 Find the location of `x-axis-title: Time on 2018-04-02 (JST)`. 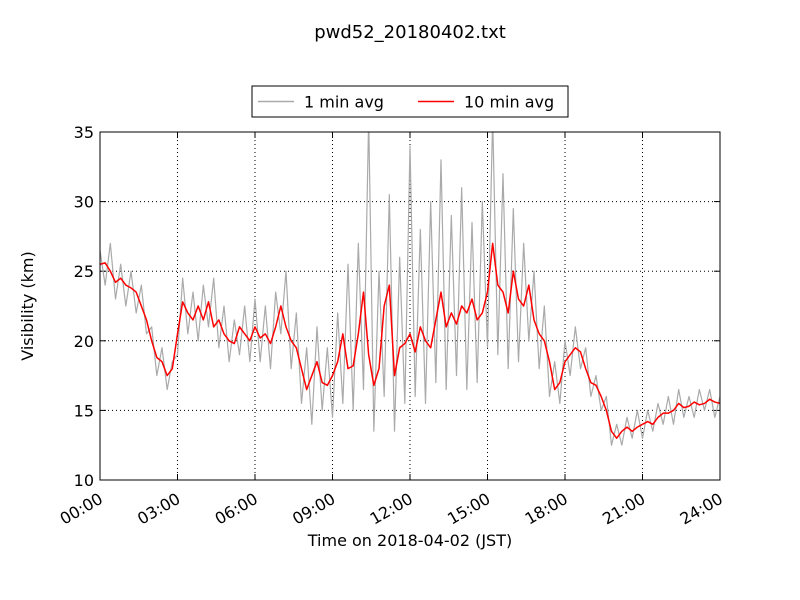

x-axis-title: Time on 2018-04-02 (JST) is located at coordinates (409, 540).